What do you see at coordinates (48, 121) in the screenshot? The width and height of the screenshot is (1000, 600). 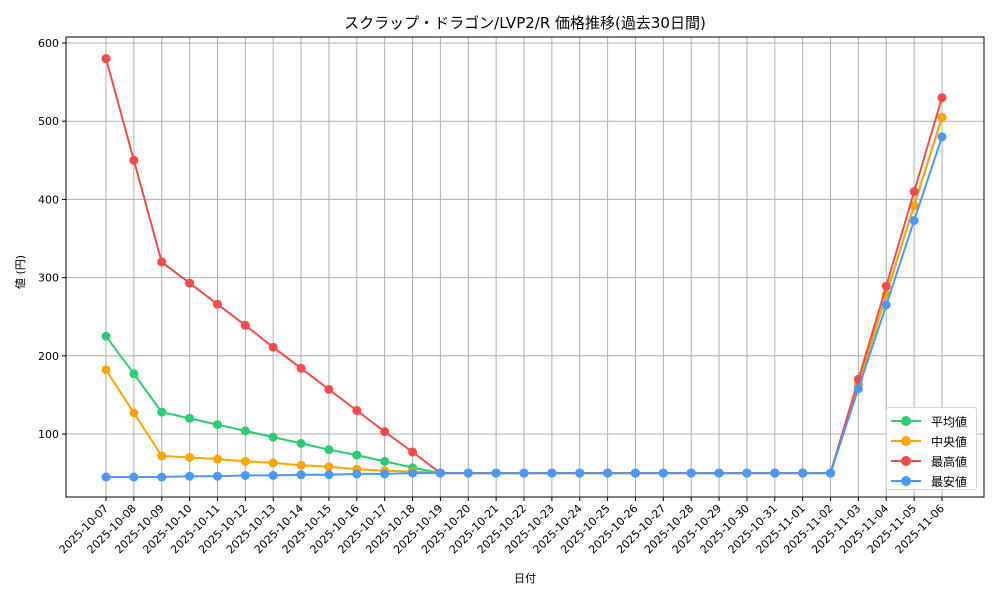 I see `y-tick-label: 500` at bounding box center [48, 121].